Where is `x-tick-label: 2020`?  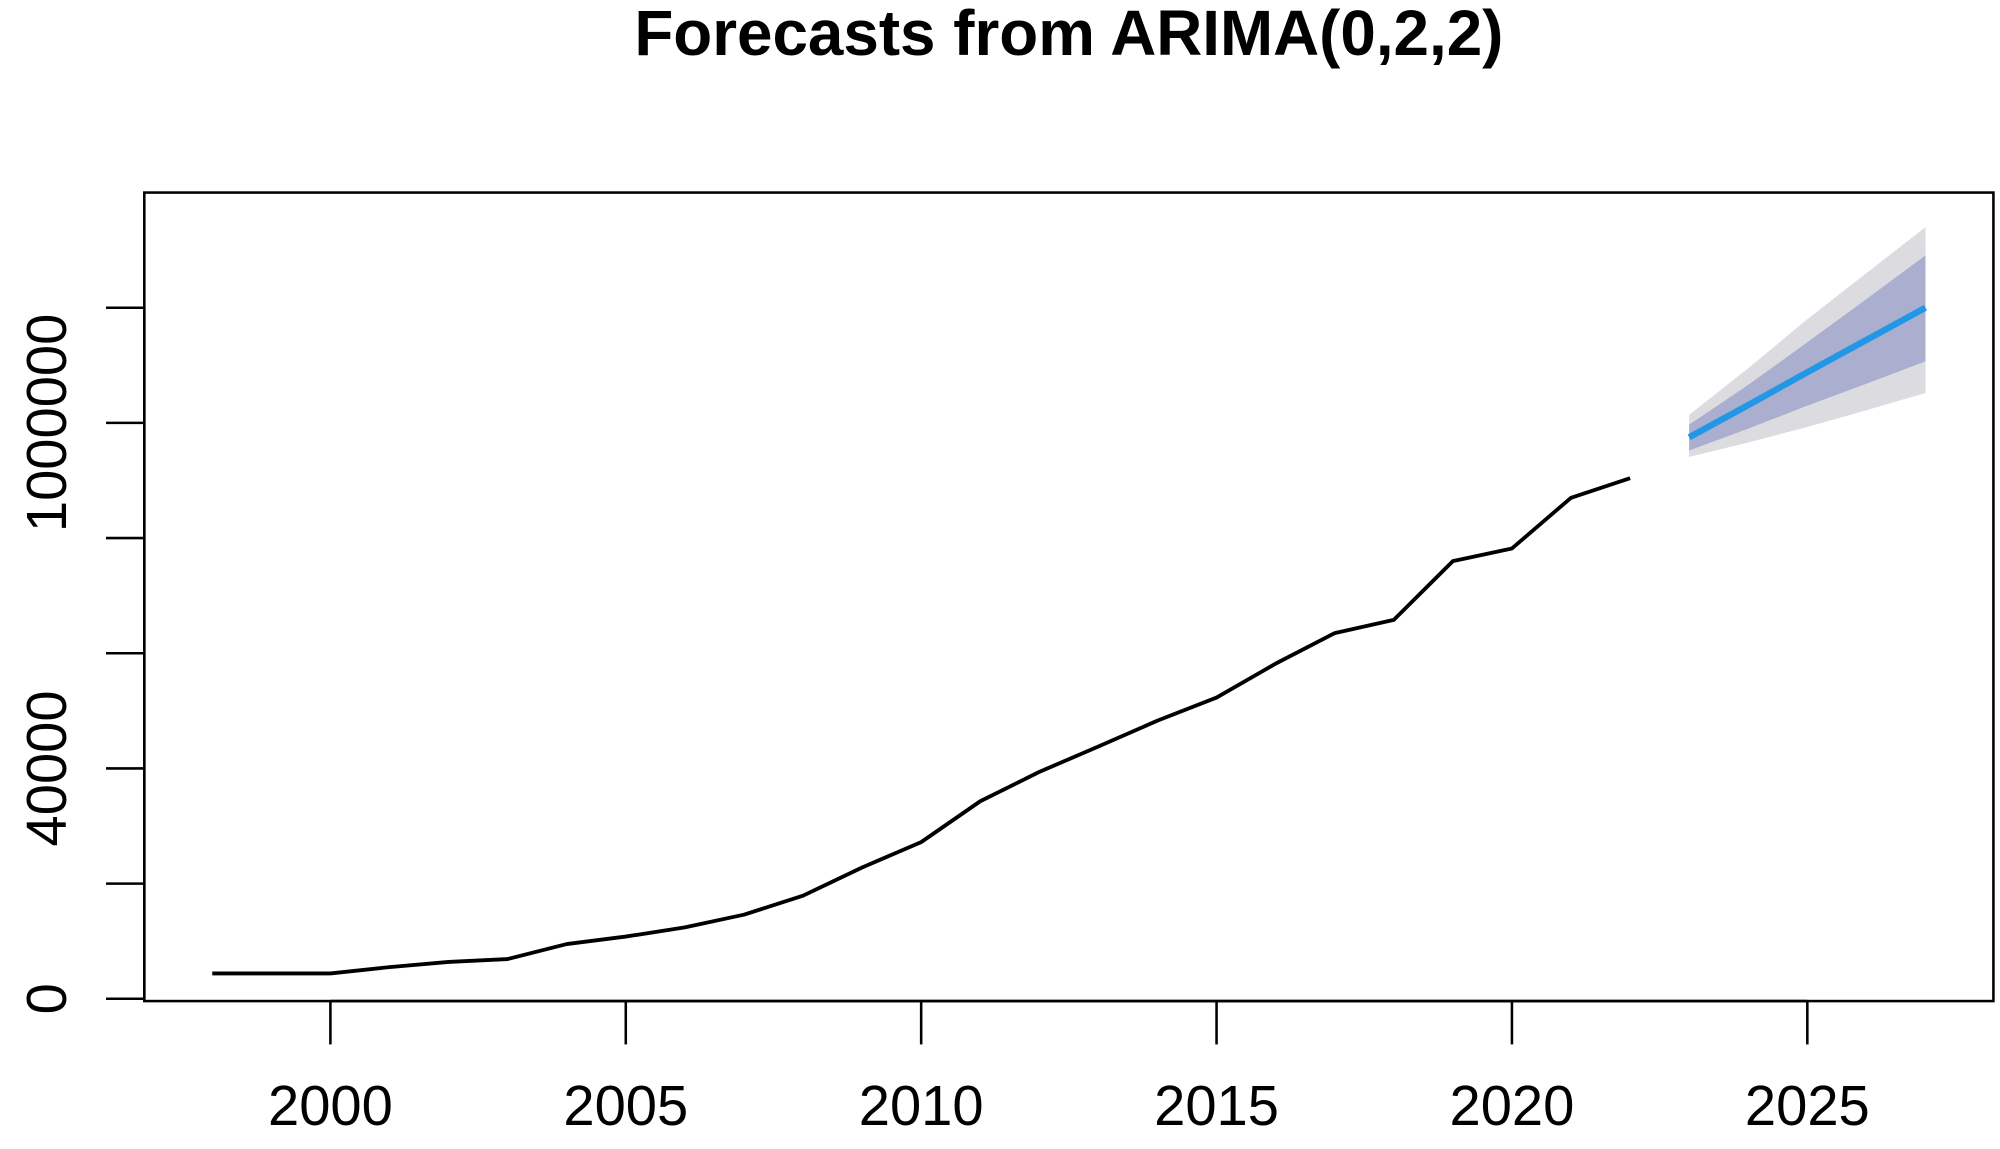
x-tick-label: 2020 is located at coordinates (1512, 1105).